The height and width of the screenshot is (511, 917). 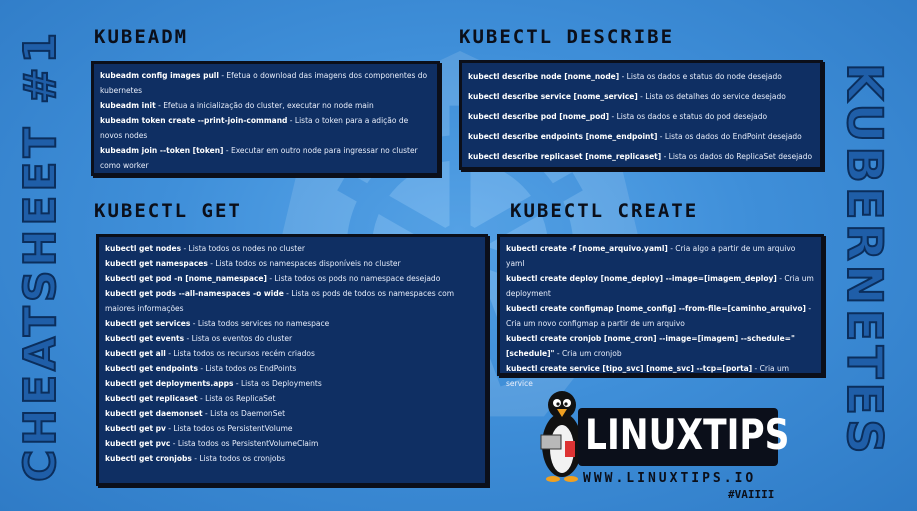 I want to click on command-description: - Lista todos os cronjobs, so click(x=238, y=458).